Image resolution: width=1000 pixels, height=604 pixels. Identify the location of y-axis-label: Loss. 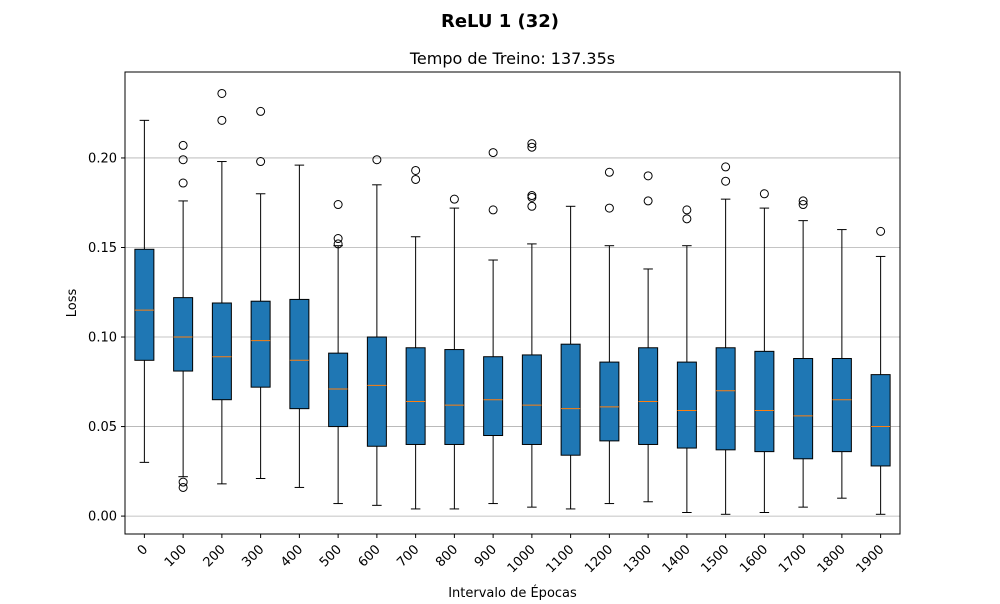
(72, 303).